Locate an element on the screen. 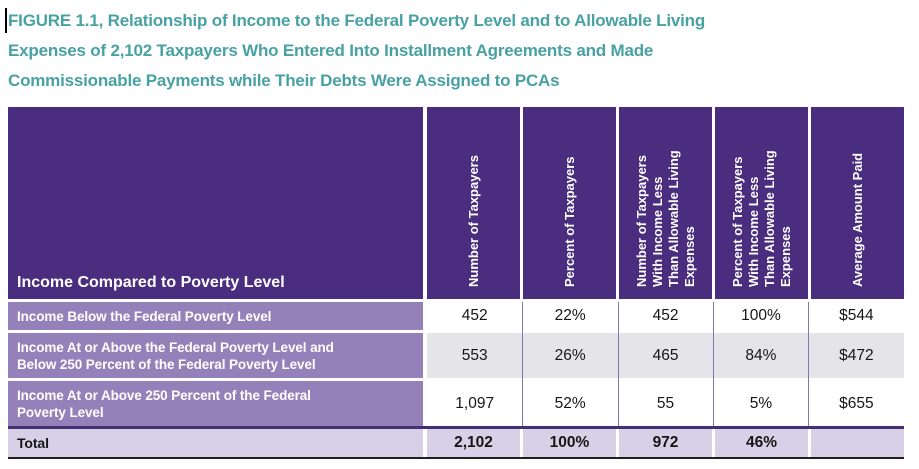 This screenshot has height=469, width=919. row-label: Income Below the Federal Poverty Level is located at coordinates (215, 316).